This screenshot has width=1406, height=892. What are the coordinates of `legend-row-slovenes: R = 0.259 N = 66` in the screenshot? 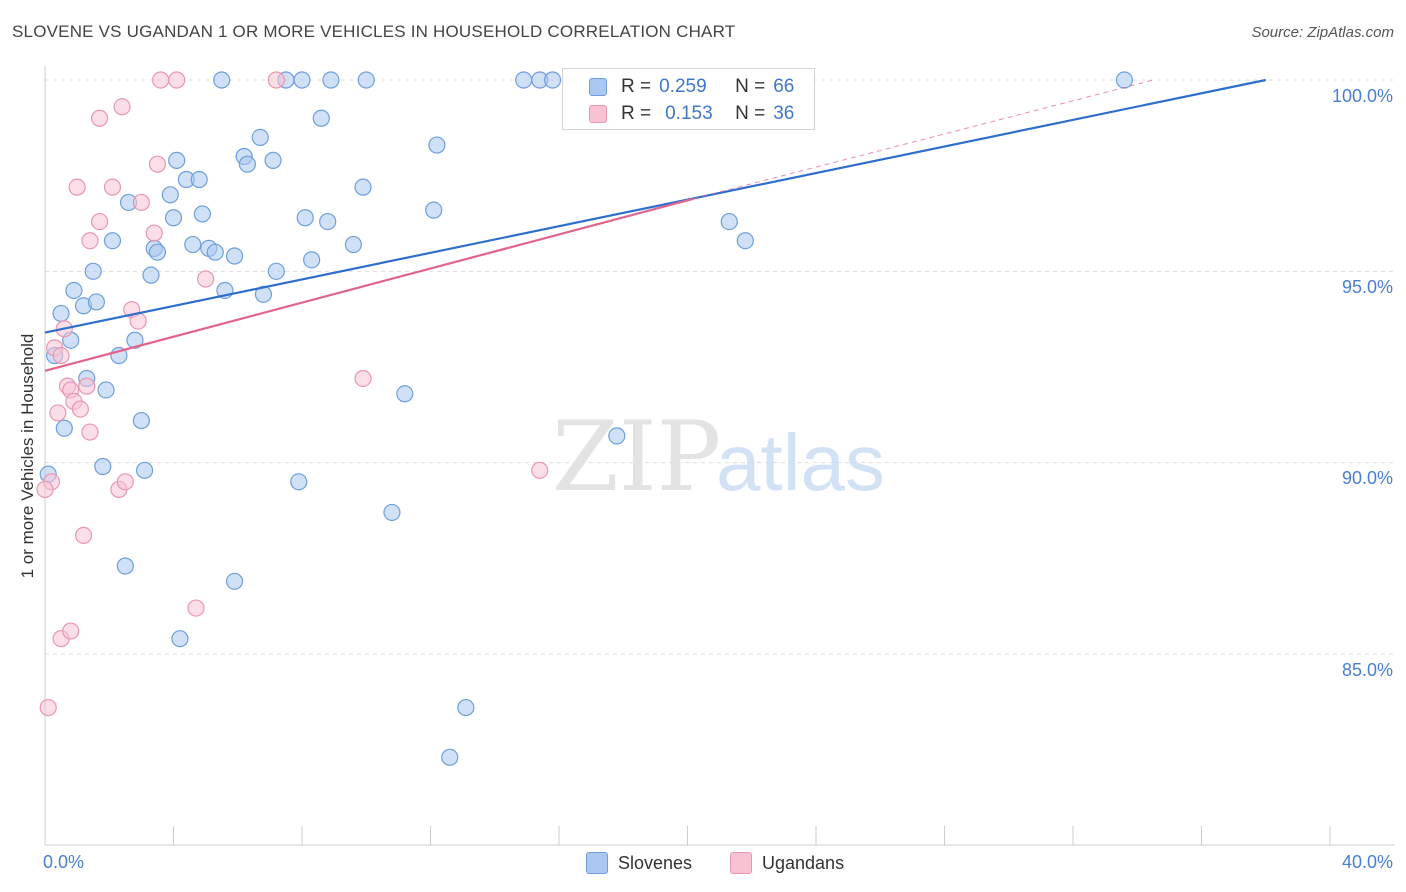 It's located at (691, 87).